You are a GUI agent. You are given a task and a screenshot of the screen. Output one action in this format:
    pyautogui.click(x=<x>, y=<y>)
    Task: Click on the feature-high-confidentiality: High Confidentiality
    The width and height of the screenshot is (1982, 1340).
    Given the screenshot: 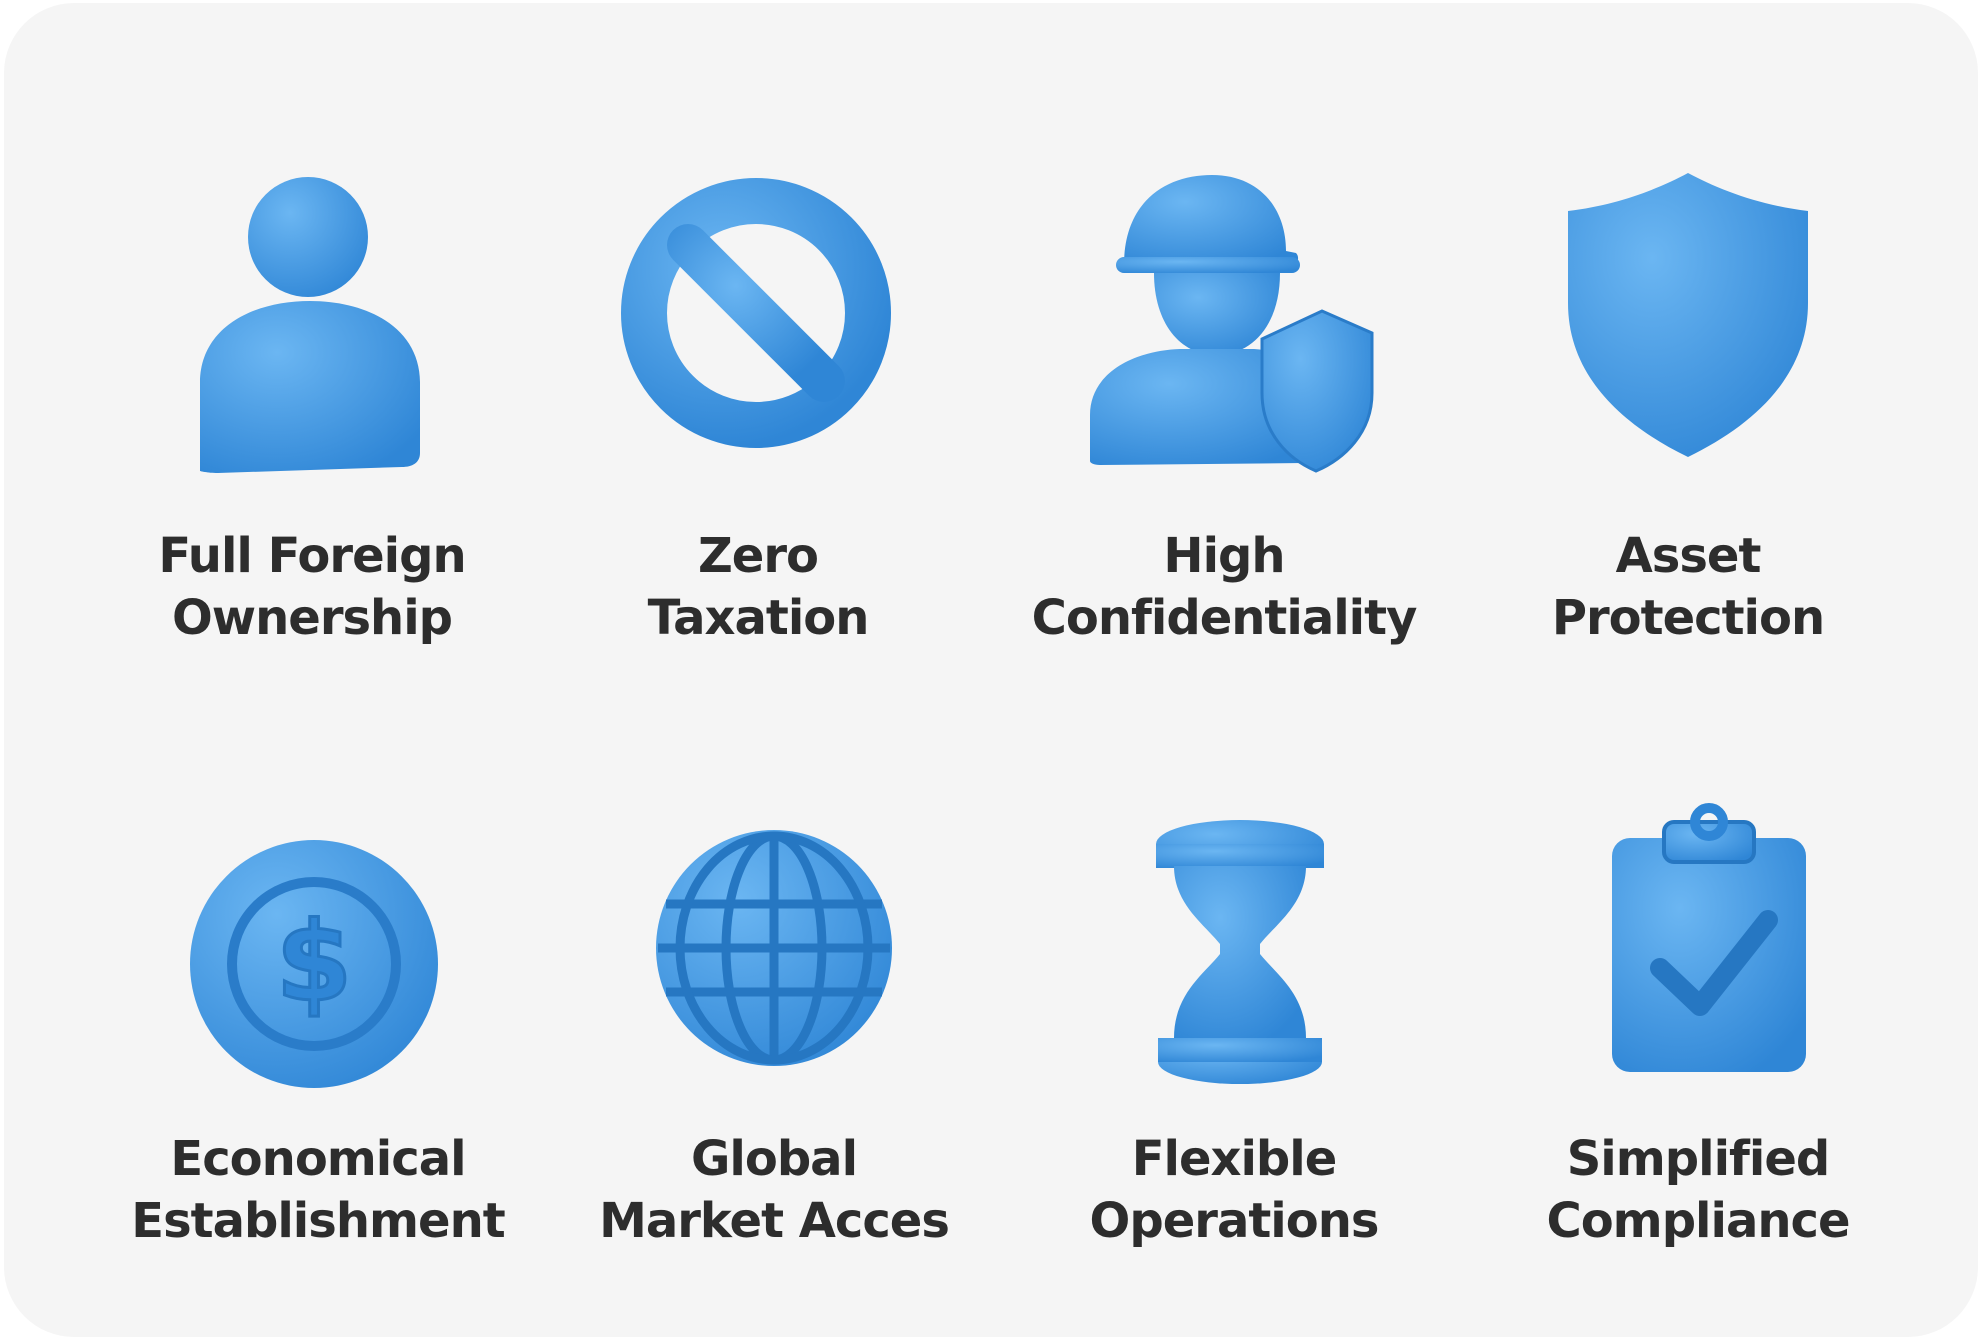 What is the action you would take?
    pyautogui.click(x=1224, y=403)
    